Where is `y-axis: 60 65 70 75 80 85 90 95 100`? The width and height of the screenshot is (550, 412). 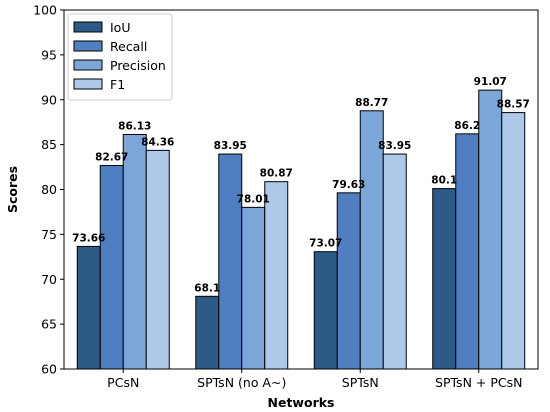
y-axis: 60 65 70 75 80 85 90 95 100 is located at coordinates (48, 190).